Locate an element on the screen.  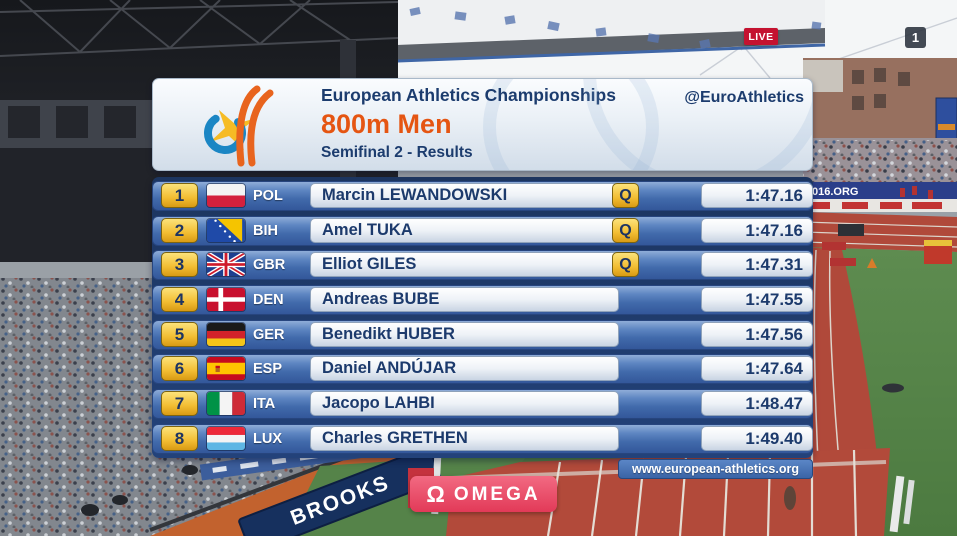
result-row: 3 GBR Elliot GILES Q 1:47.31 is located at coordinates (482, 265).